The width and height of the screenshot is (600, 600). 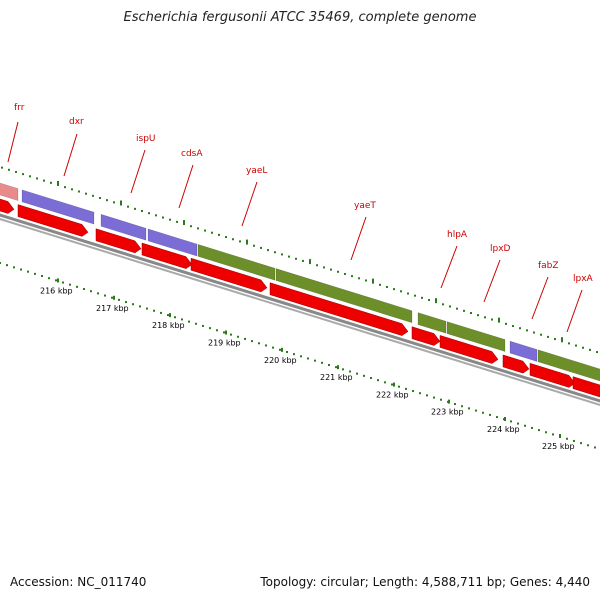 What do you see at coordinates (280, 360) in the screenshot?
I see `tick-label: 220 kbp` at bounding box center [280, 360].